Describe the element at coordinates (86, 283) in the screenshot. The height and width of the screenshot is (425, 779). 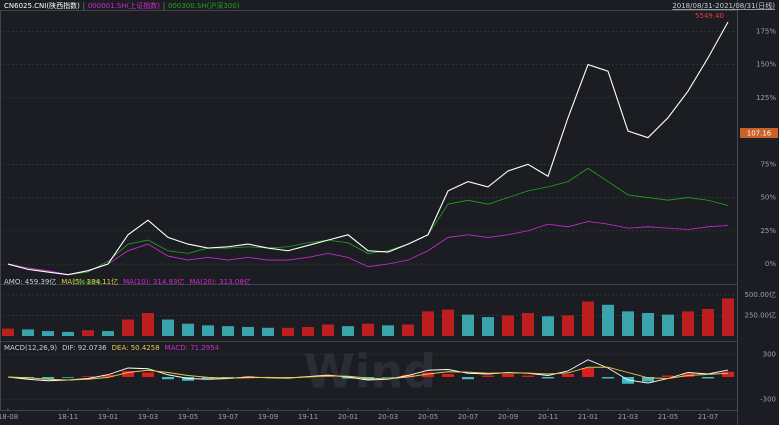
I see `min-label: 1744.29` at that location.